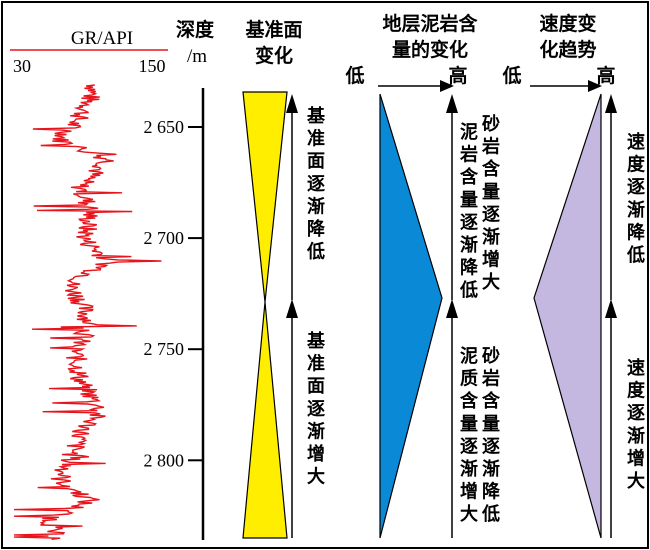  Describe the element at coordinates (611, 103) in the screenshot. I see `velocity-upper-arrow-head` at that location.